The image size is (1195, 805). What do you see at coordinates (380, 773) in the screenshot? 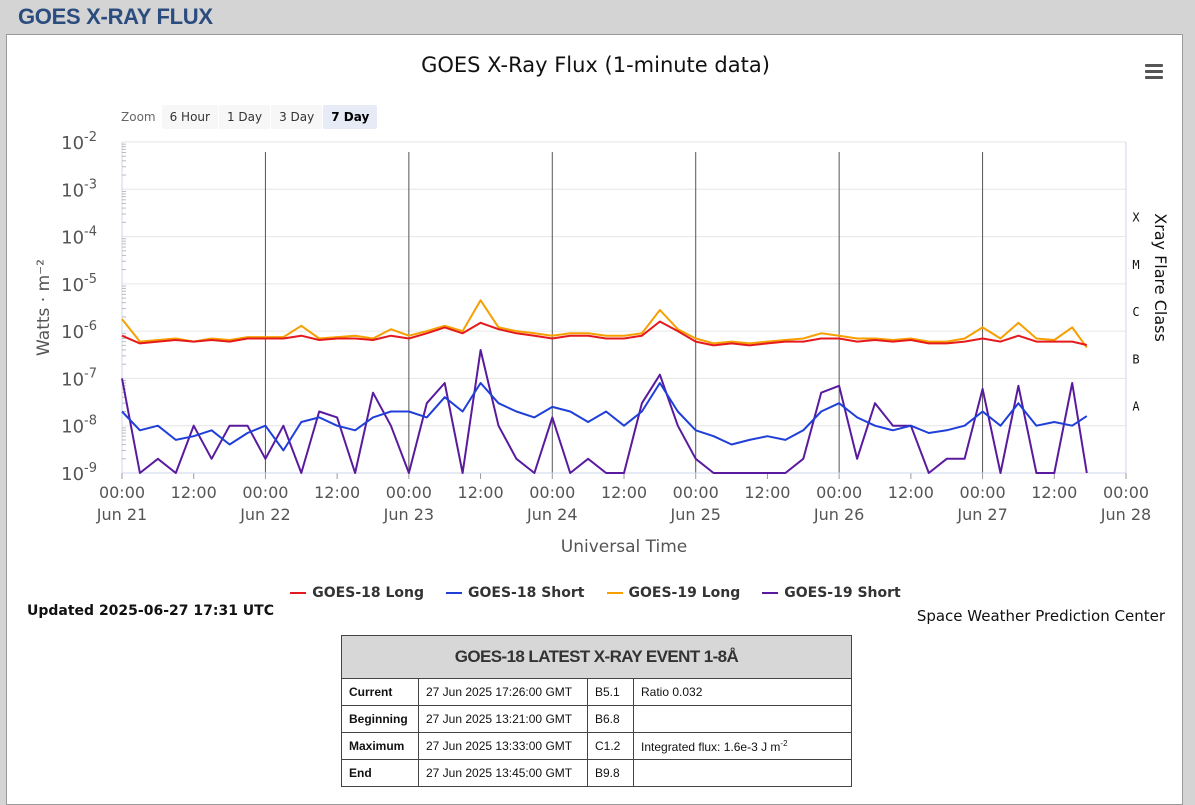
I see `row-label: End` at bounding box center [380, 773].